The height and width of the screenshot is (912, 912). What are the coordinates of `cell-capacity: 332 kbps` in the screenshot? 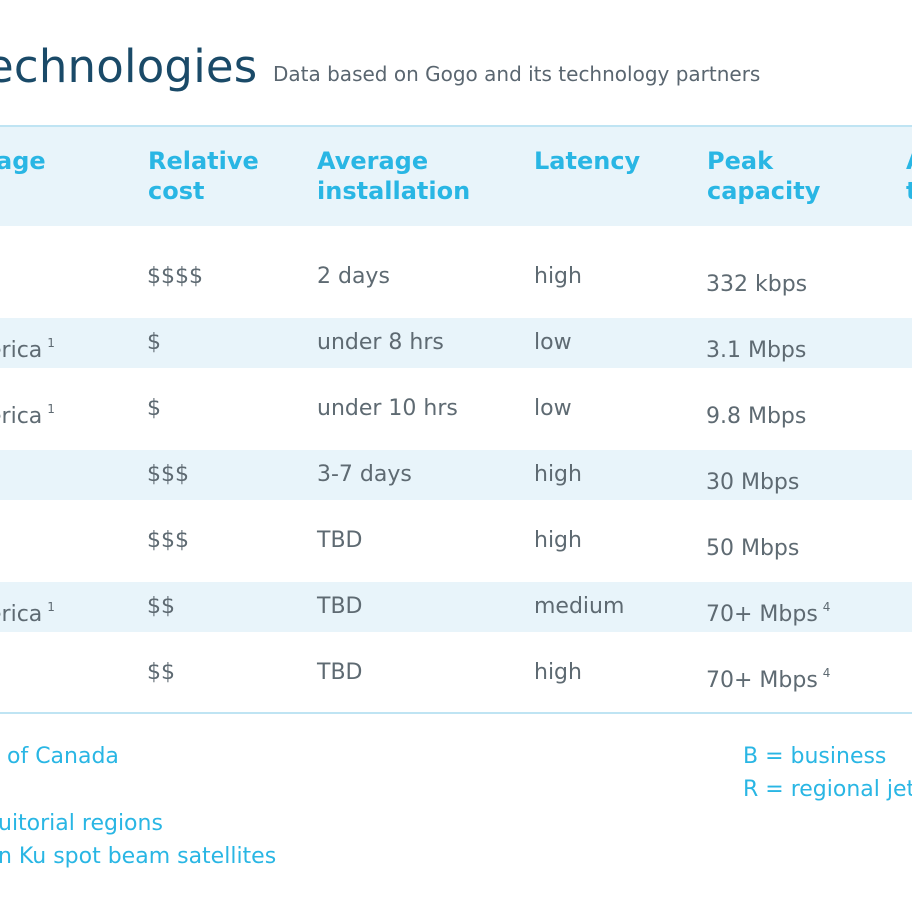 It's located at (759, 281).